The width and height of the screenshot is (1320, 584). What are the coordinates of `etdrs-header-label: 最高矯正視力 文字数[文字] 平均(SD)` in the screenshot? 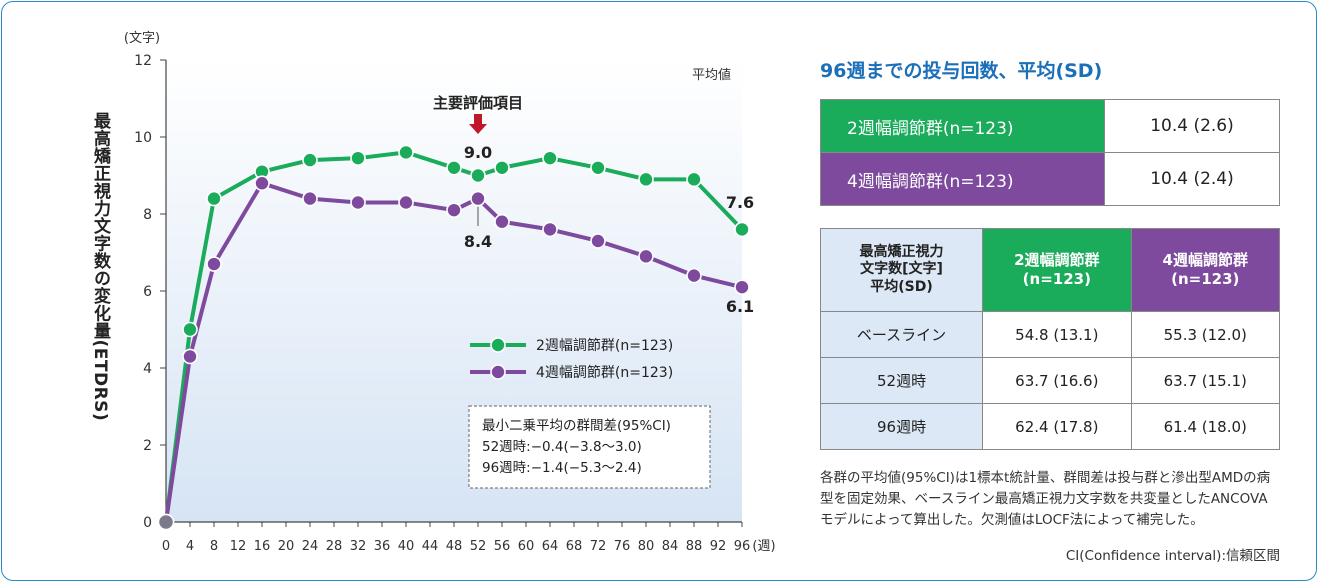 It's located at (901, 270).